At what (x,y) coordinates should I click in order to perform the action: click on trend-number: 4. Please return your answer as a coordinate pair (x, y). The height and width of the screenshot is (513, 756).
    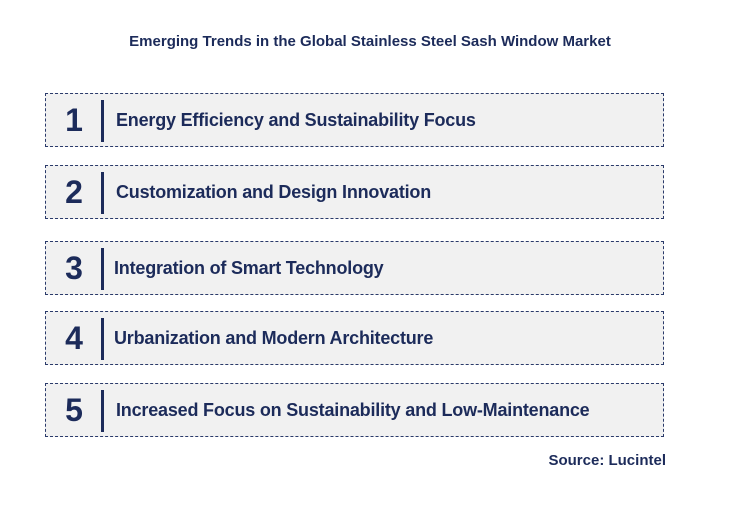
    Looking at the image, I should click on (74, 337).